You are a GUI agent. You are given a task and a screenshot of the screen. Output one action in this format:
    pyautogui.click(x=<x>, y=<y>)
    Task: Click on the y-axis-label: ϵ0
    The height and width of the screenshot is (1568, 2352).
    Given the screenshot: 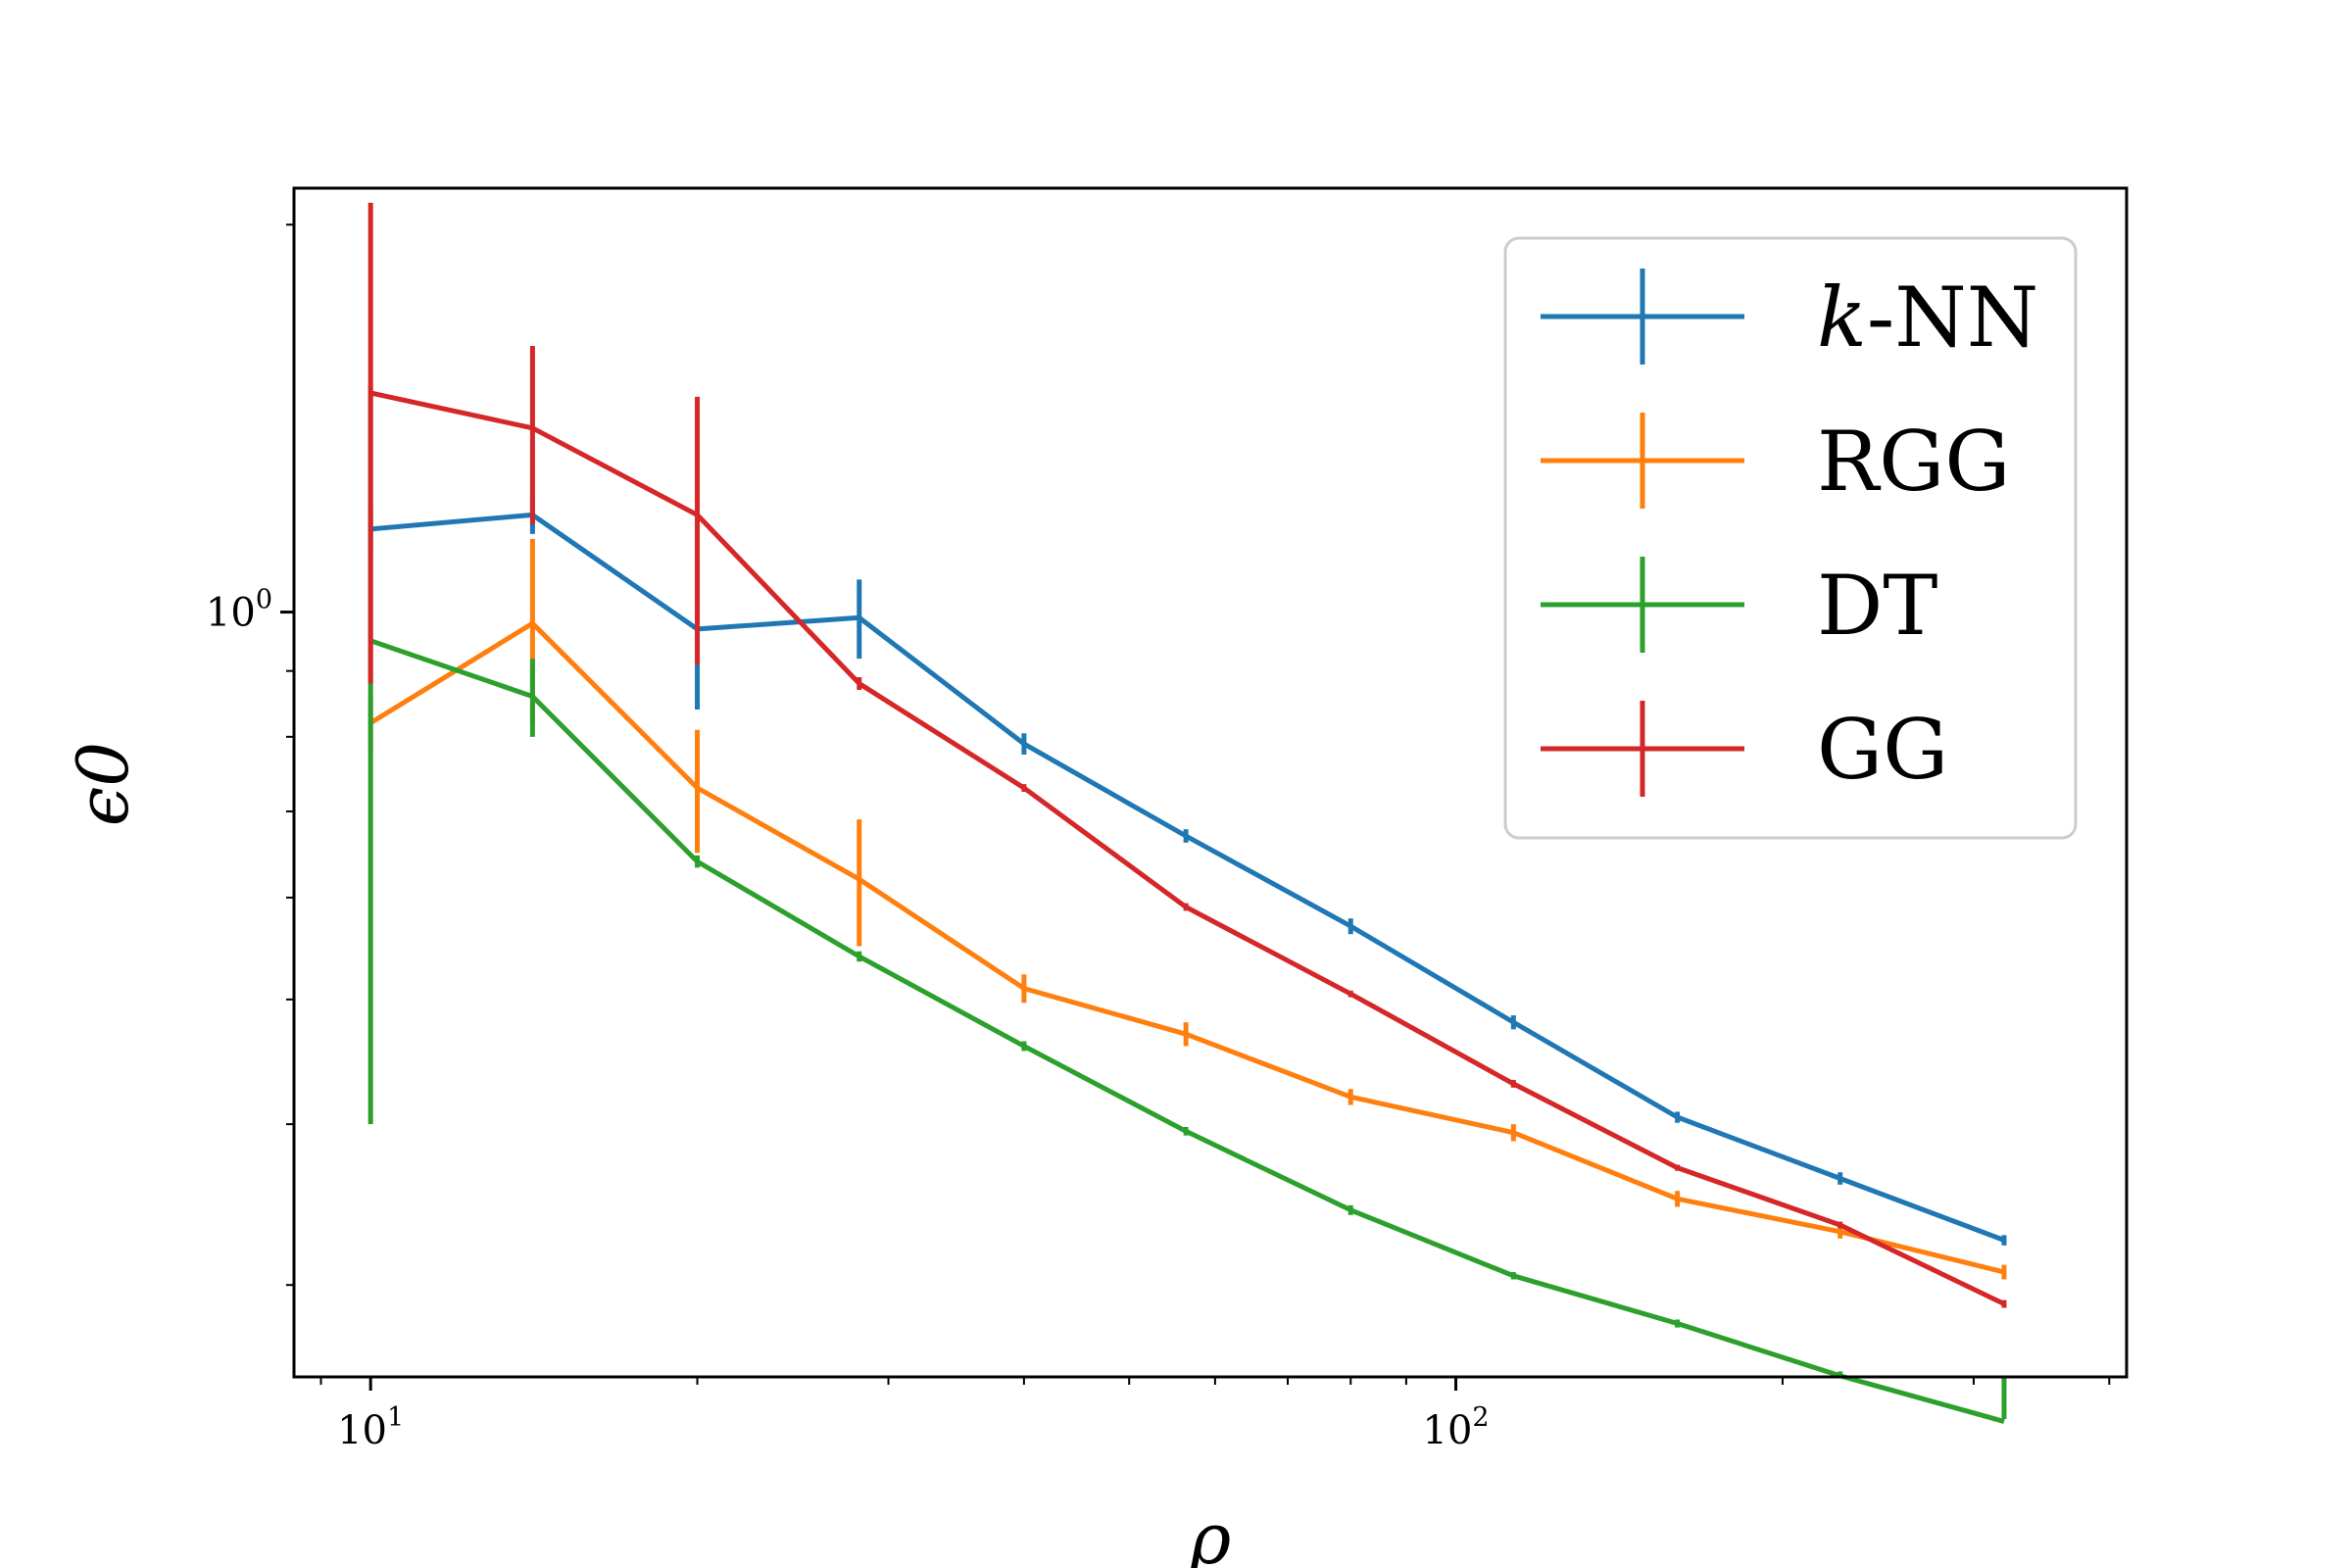 What is the action you would take?
    pyautogui.click(x=103, y=784)
    